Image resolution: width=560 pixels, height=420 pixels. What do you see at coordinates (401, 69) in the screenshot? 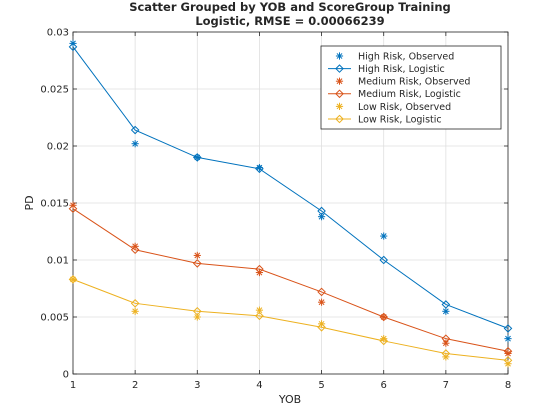
I see `legend-entry-label: High Risk, Logistic` at bounding box center [401, 69].